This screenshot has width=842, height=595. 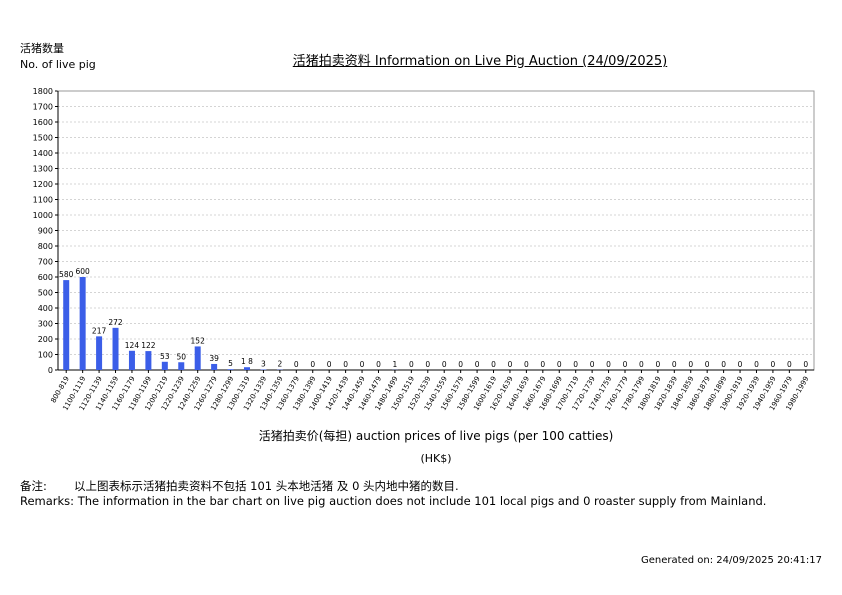 What do you see at coordinates (132, 345) in the screenshot?
I see `bar-value-label: 124` at bounding box center [132, 345].